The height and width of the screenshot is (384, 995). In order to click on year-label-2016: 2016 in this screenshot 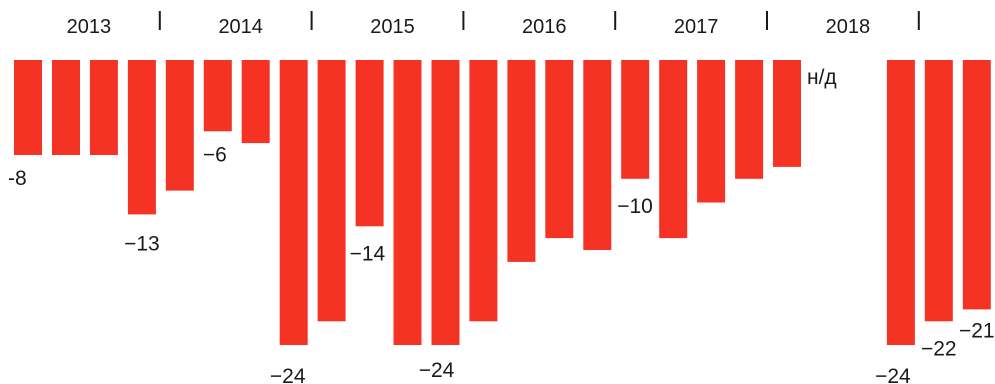, I will do `click(544, 27)`.